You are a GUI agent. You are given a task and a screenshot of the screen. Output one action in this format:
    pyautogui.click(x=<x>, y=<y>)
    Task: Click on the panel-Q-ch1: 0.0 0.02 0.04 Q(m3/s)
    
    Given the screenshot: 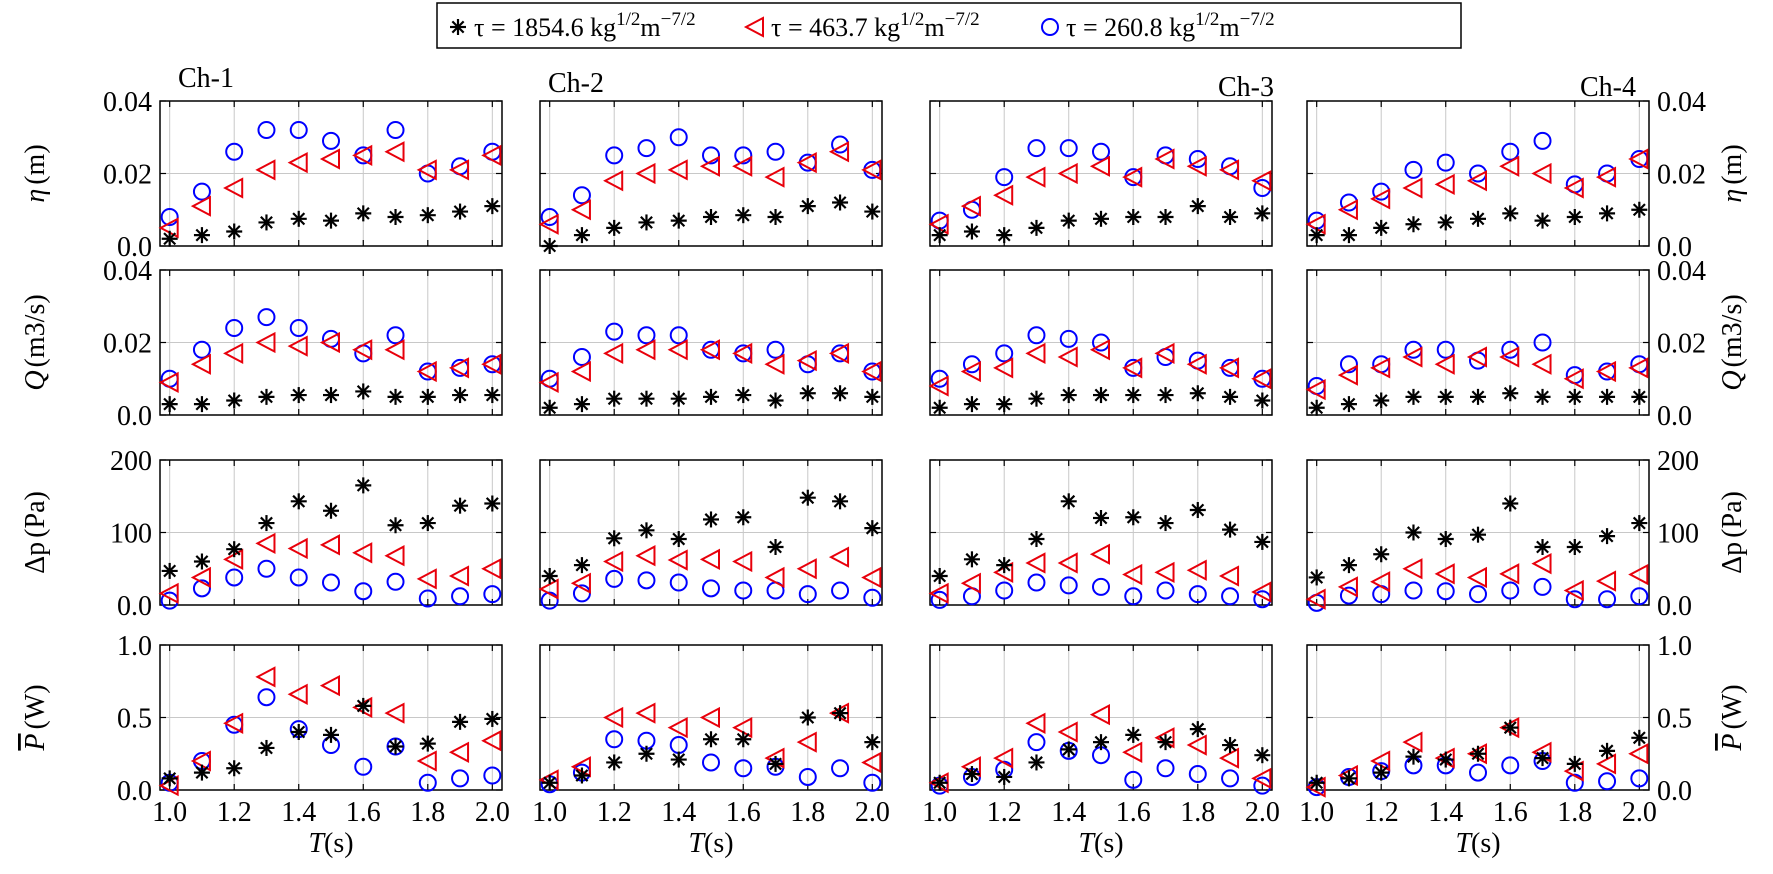 What is the action you would take?
    pyautogui.click(x=261, y=344)
    